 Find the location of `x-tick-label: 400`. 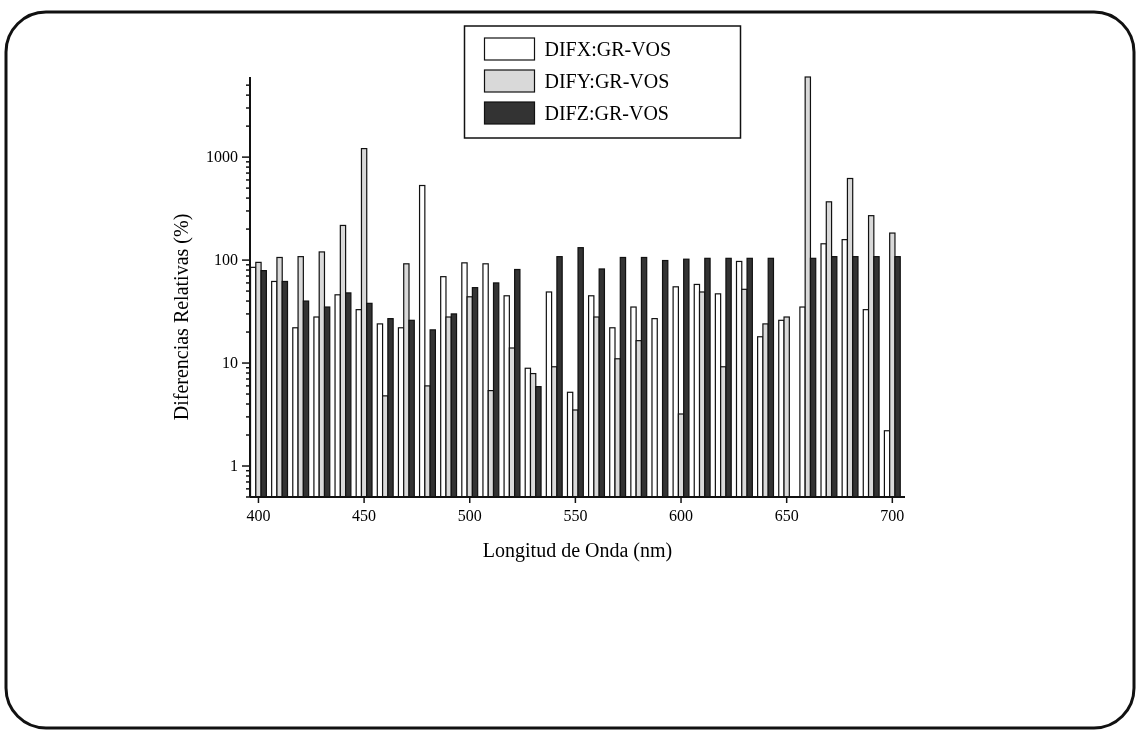

x-tick-label: 400 is located at coordinates (258, 515).